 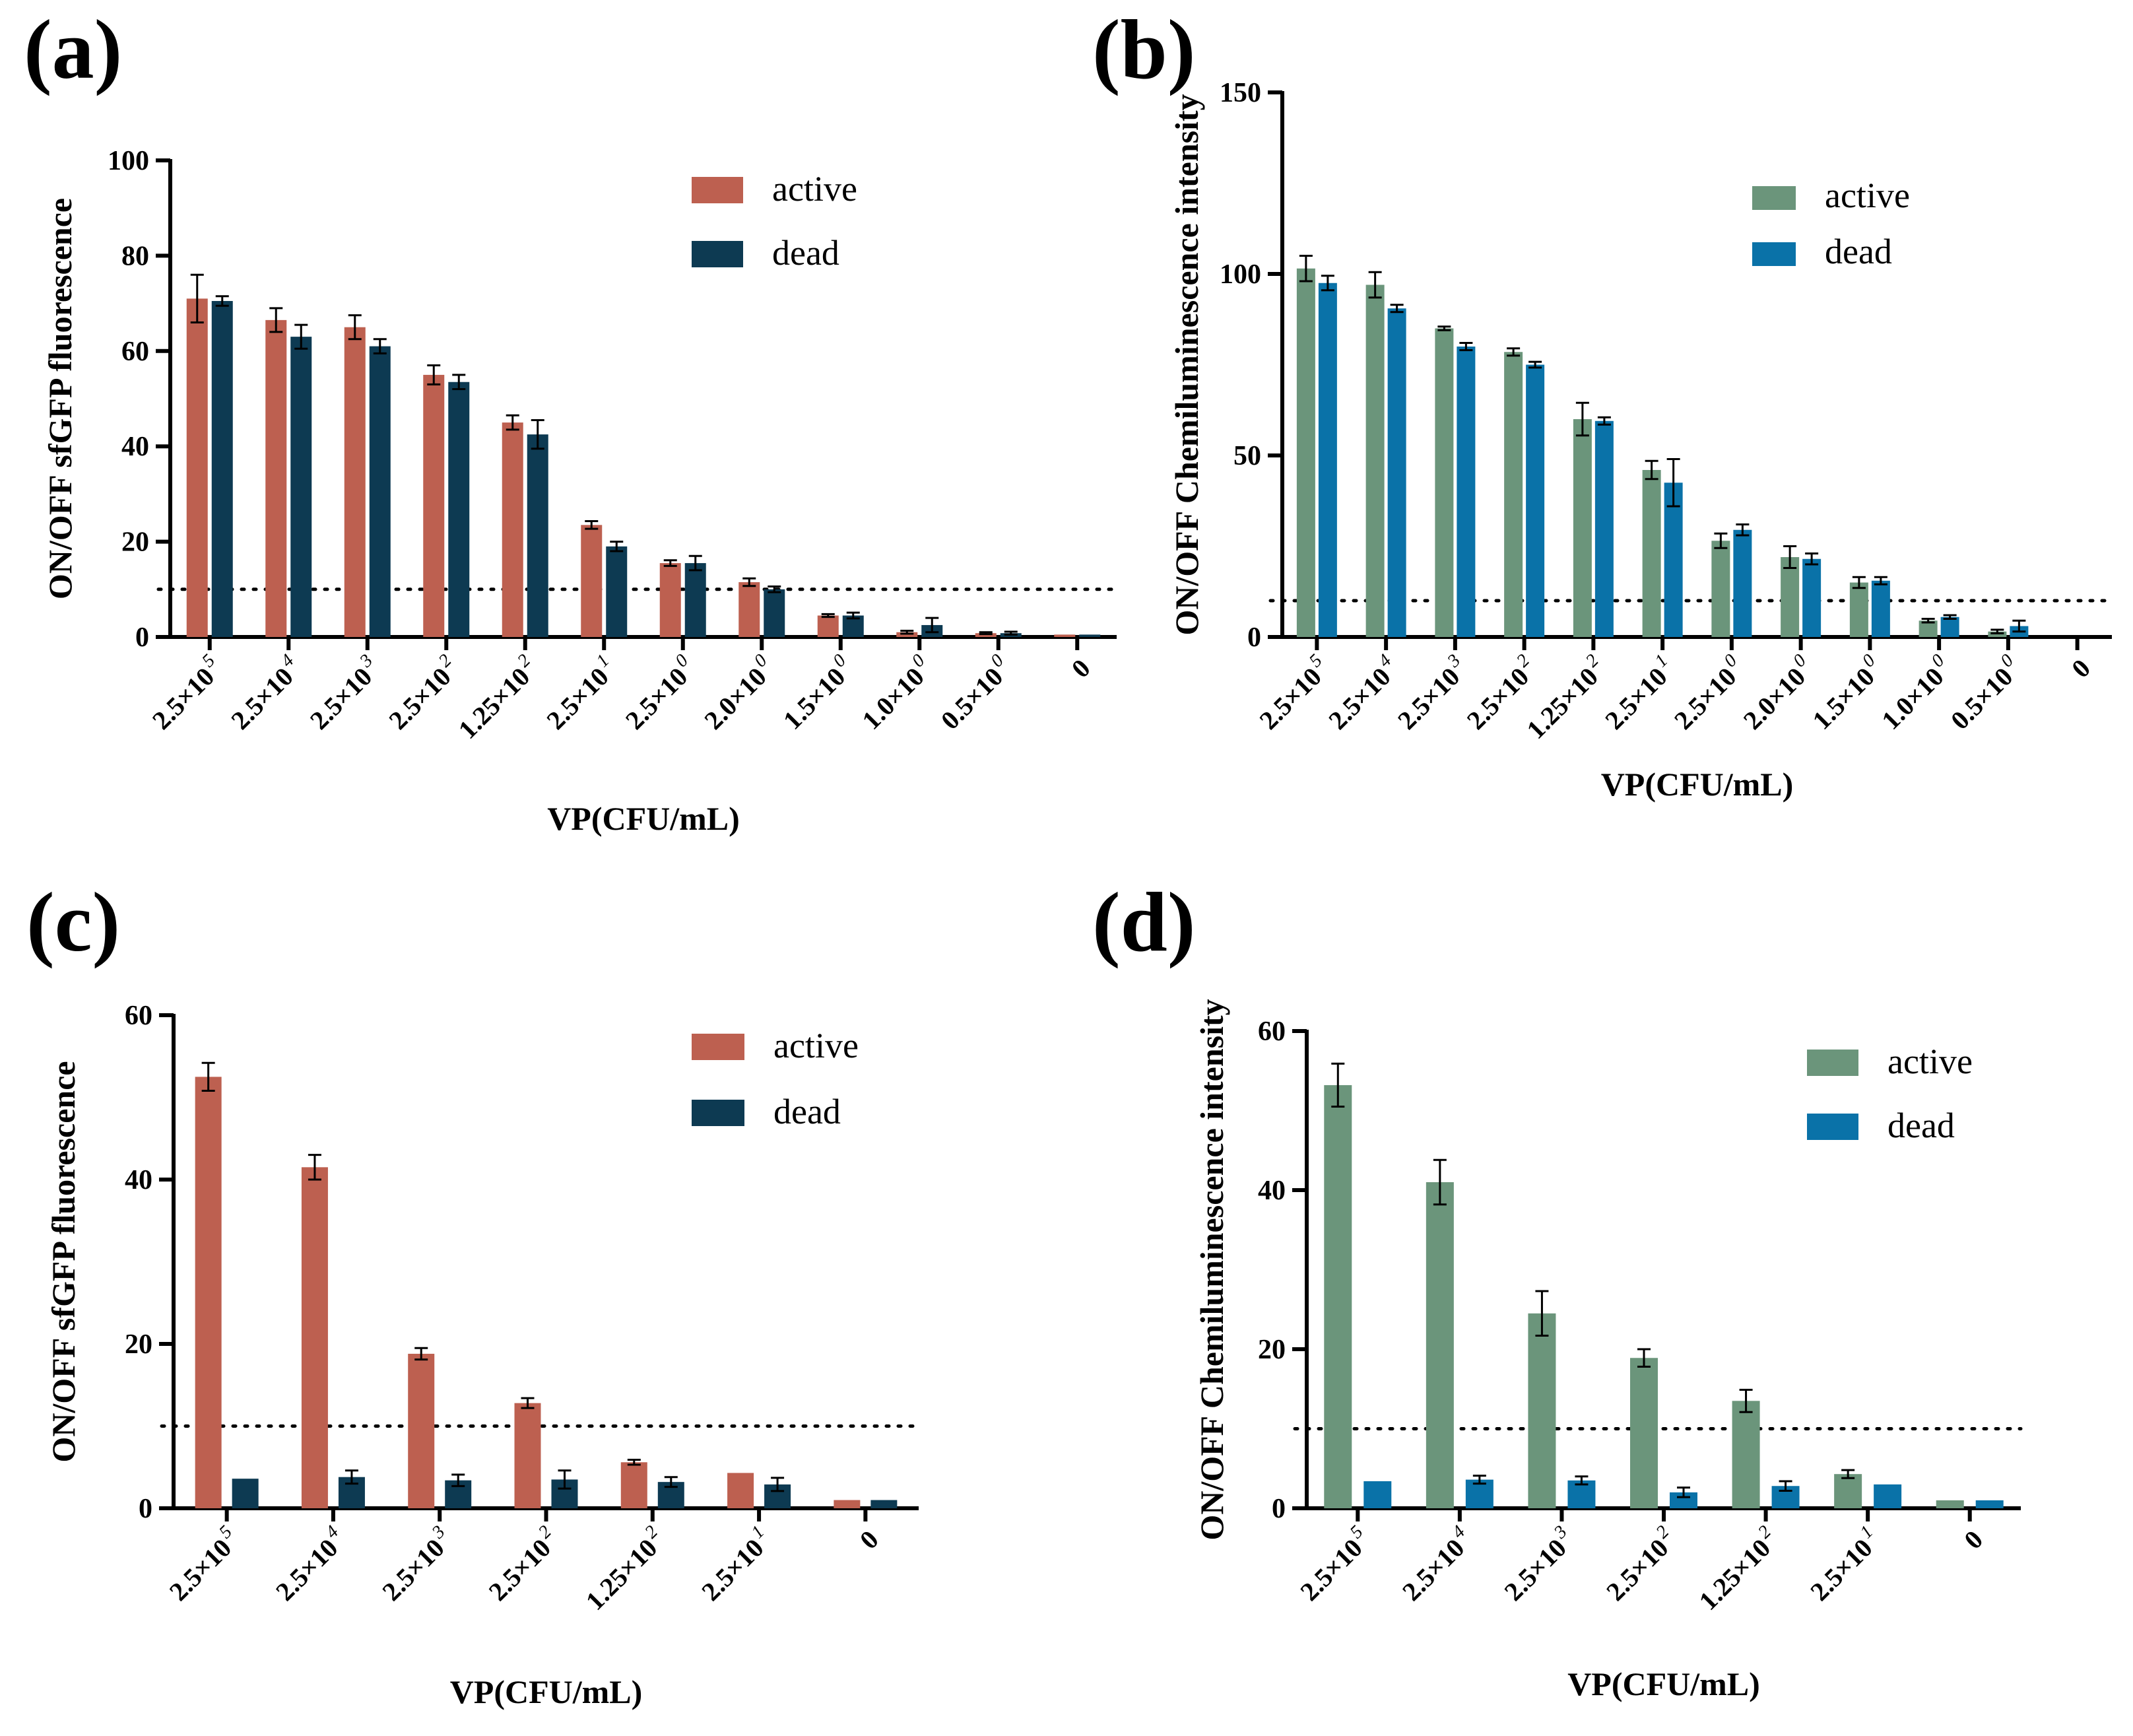 What do you see at coordinates (135, 256) in the screenshot?
I see `y-tick-label: 80` at bounding box center [135, 256].